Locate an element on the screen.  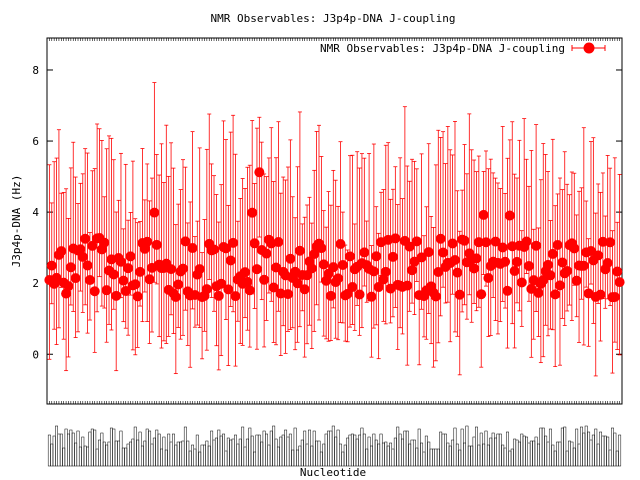
legend-label: NMR Observables: J3p4p-DNA J-coupling is located at coordinates (442, 48).